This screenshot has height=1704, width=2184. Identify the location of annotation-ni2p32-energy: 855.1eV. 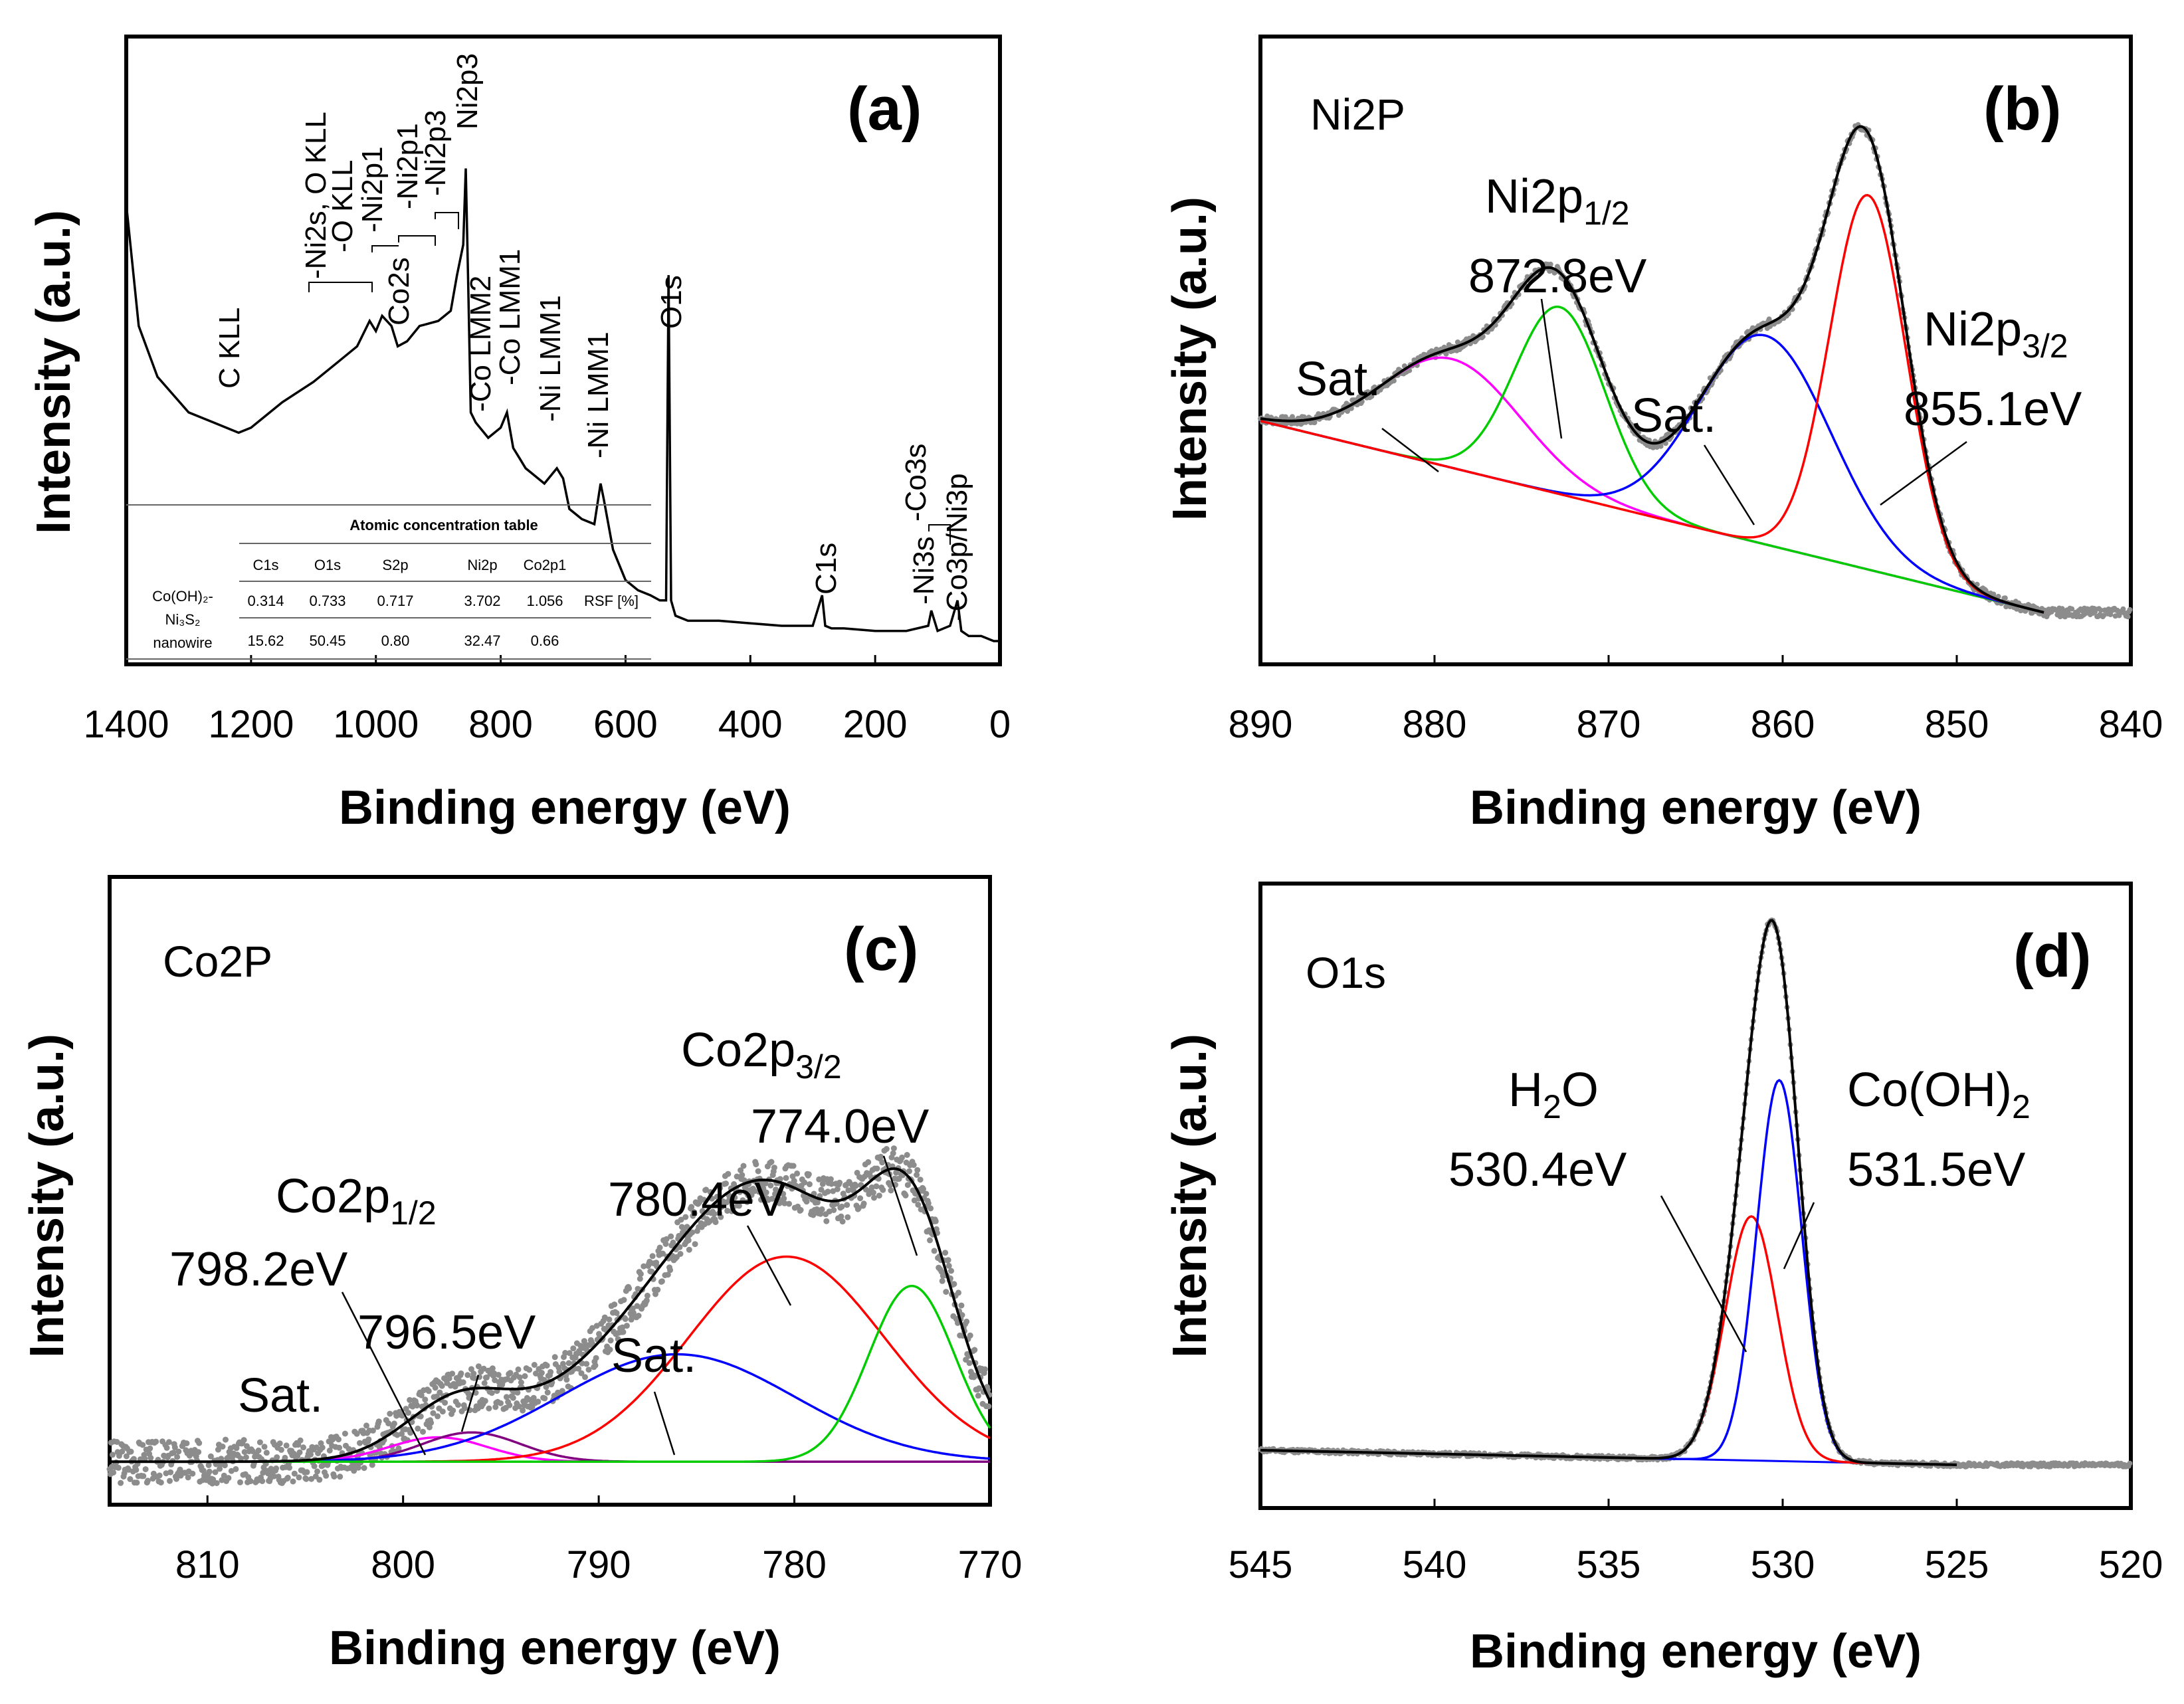
(1993, 409).